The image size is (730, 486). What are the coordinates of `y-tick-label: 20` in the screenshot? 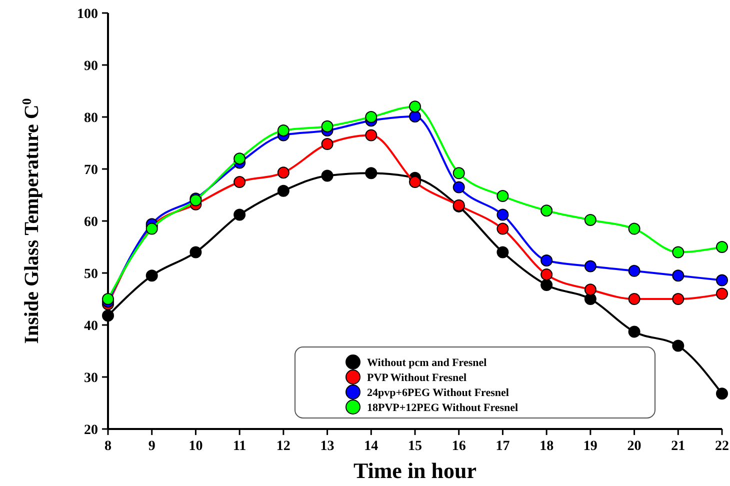 It's located at (91, 430).